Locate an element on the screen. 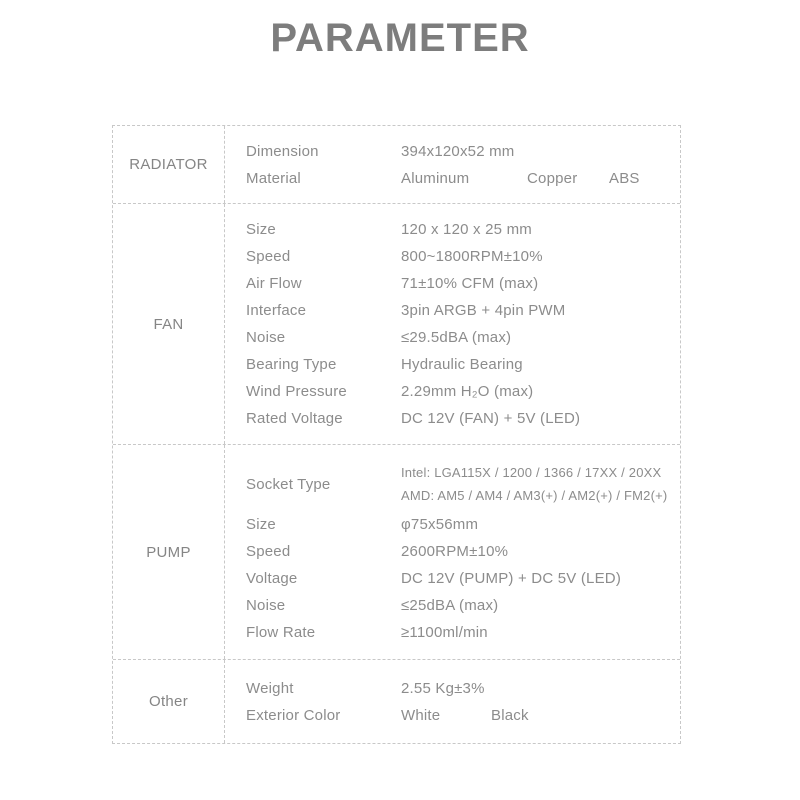  property-value: 800~1800RPM±10% is located at coordinates (472, 256).